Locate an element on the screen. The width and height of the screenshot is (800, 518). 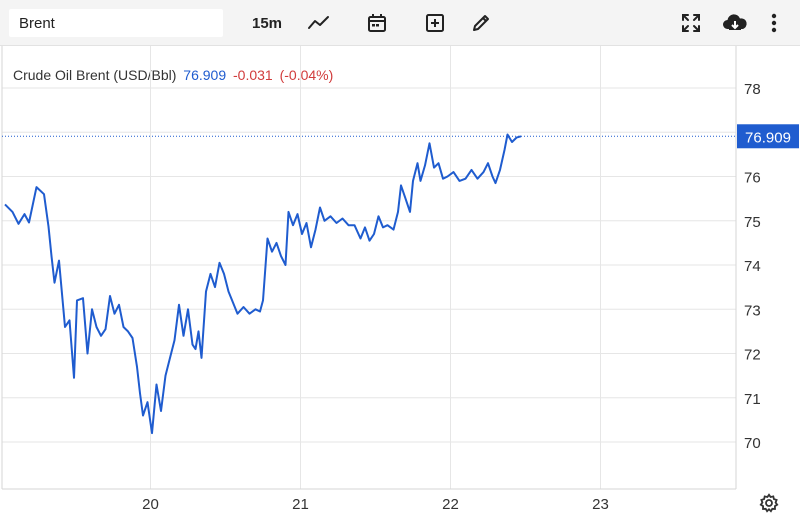
y-tick-label: 70 is located at coordinates (752, 443).